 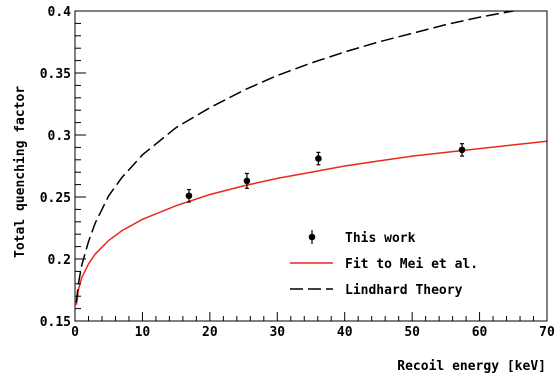 What do you see at coordinates (60, 12) in the screenshot?
I see `y-tick-label: 0.4` at bounding box center [60, 12].